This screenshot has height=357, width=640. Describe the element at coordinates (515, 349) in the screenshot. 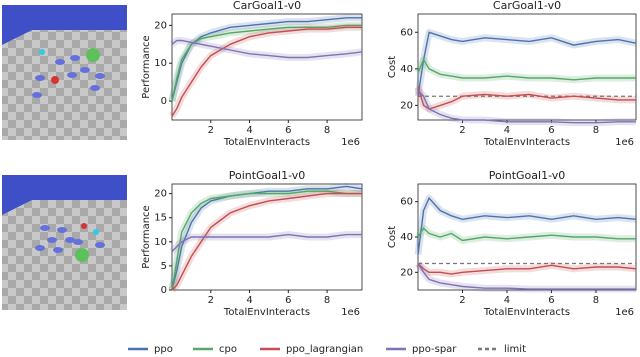

I see `legend-label: limit` at that location.